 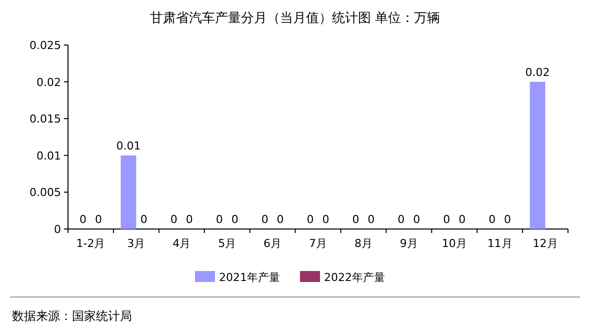 What do you see at coordinates (181, 243) in the screenshot?
I see `x-tick-label: 4月` at bounding box center [181, 243].